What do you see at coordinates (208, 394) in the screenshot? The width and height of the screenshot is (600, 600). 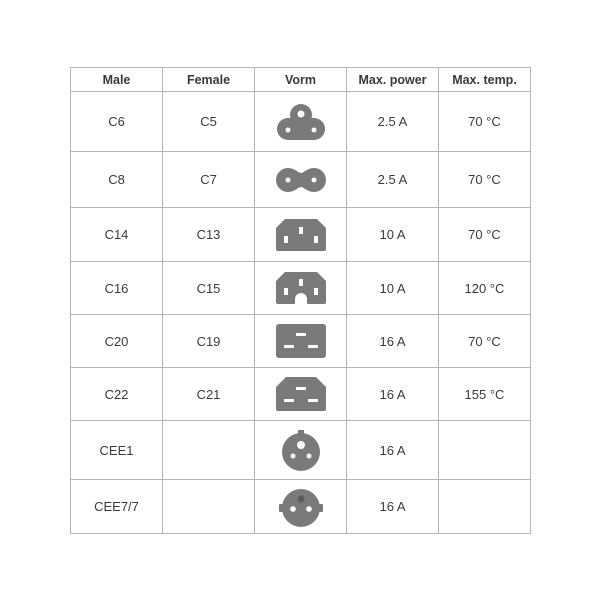 I see `female-cell: C21` at bounding box center [208, 394].